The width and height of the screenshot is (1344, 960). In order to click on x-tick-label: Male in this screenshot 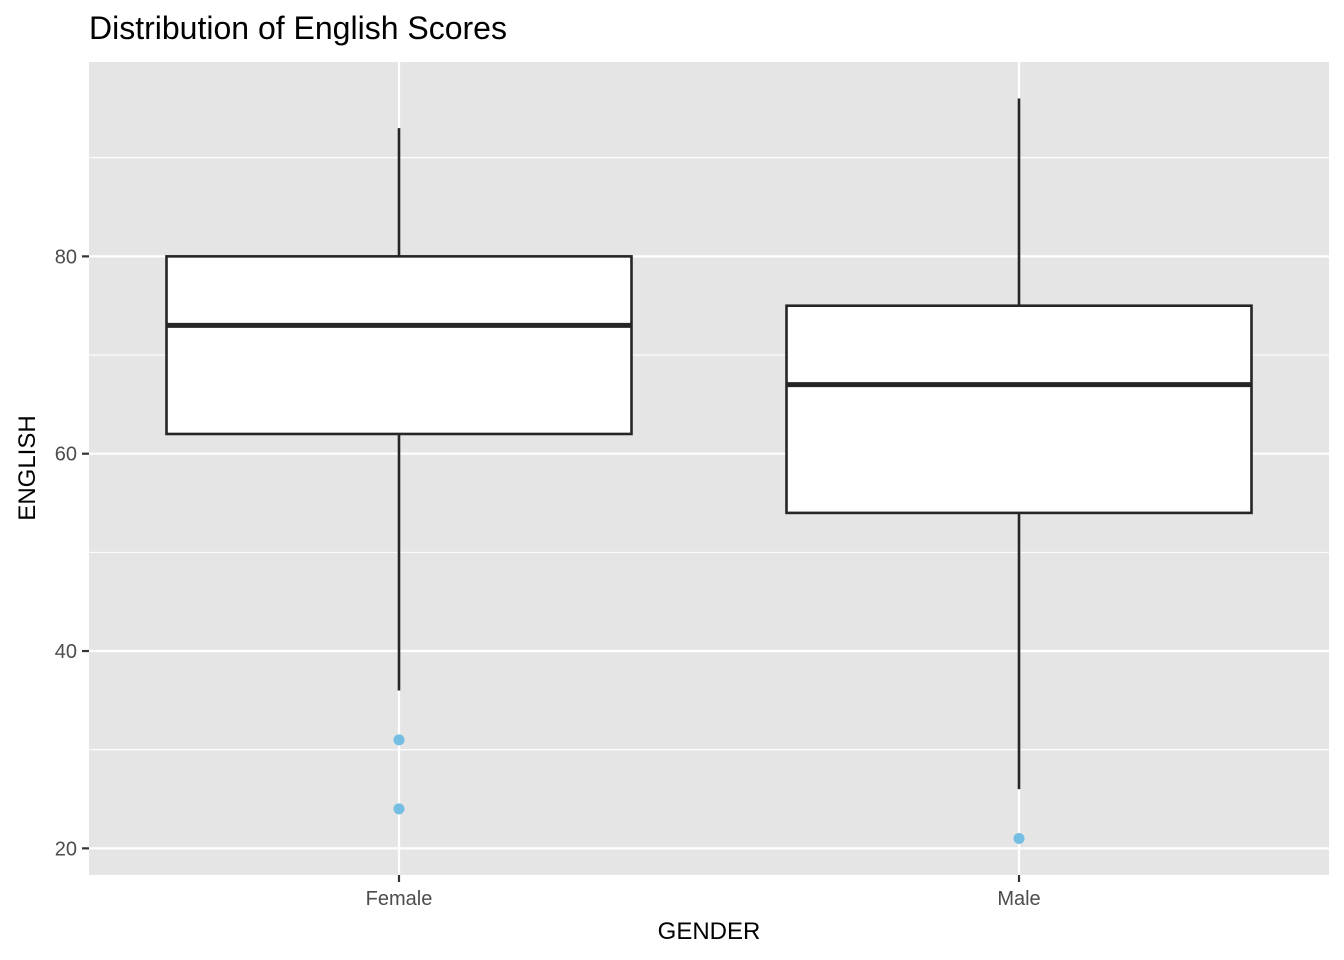, I will do `click(1018, 899)`.